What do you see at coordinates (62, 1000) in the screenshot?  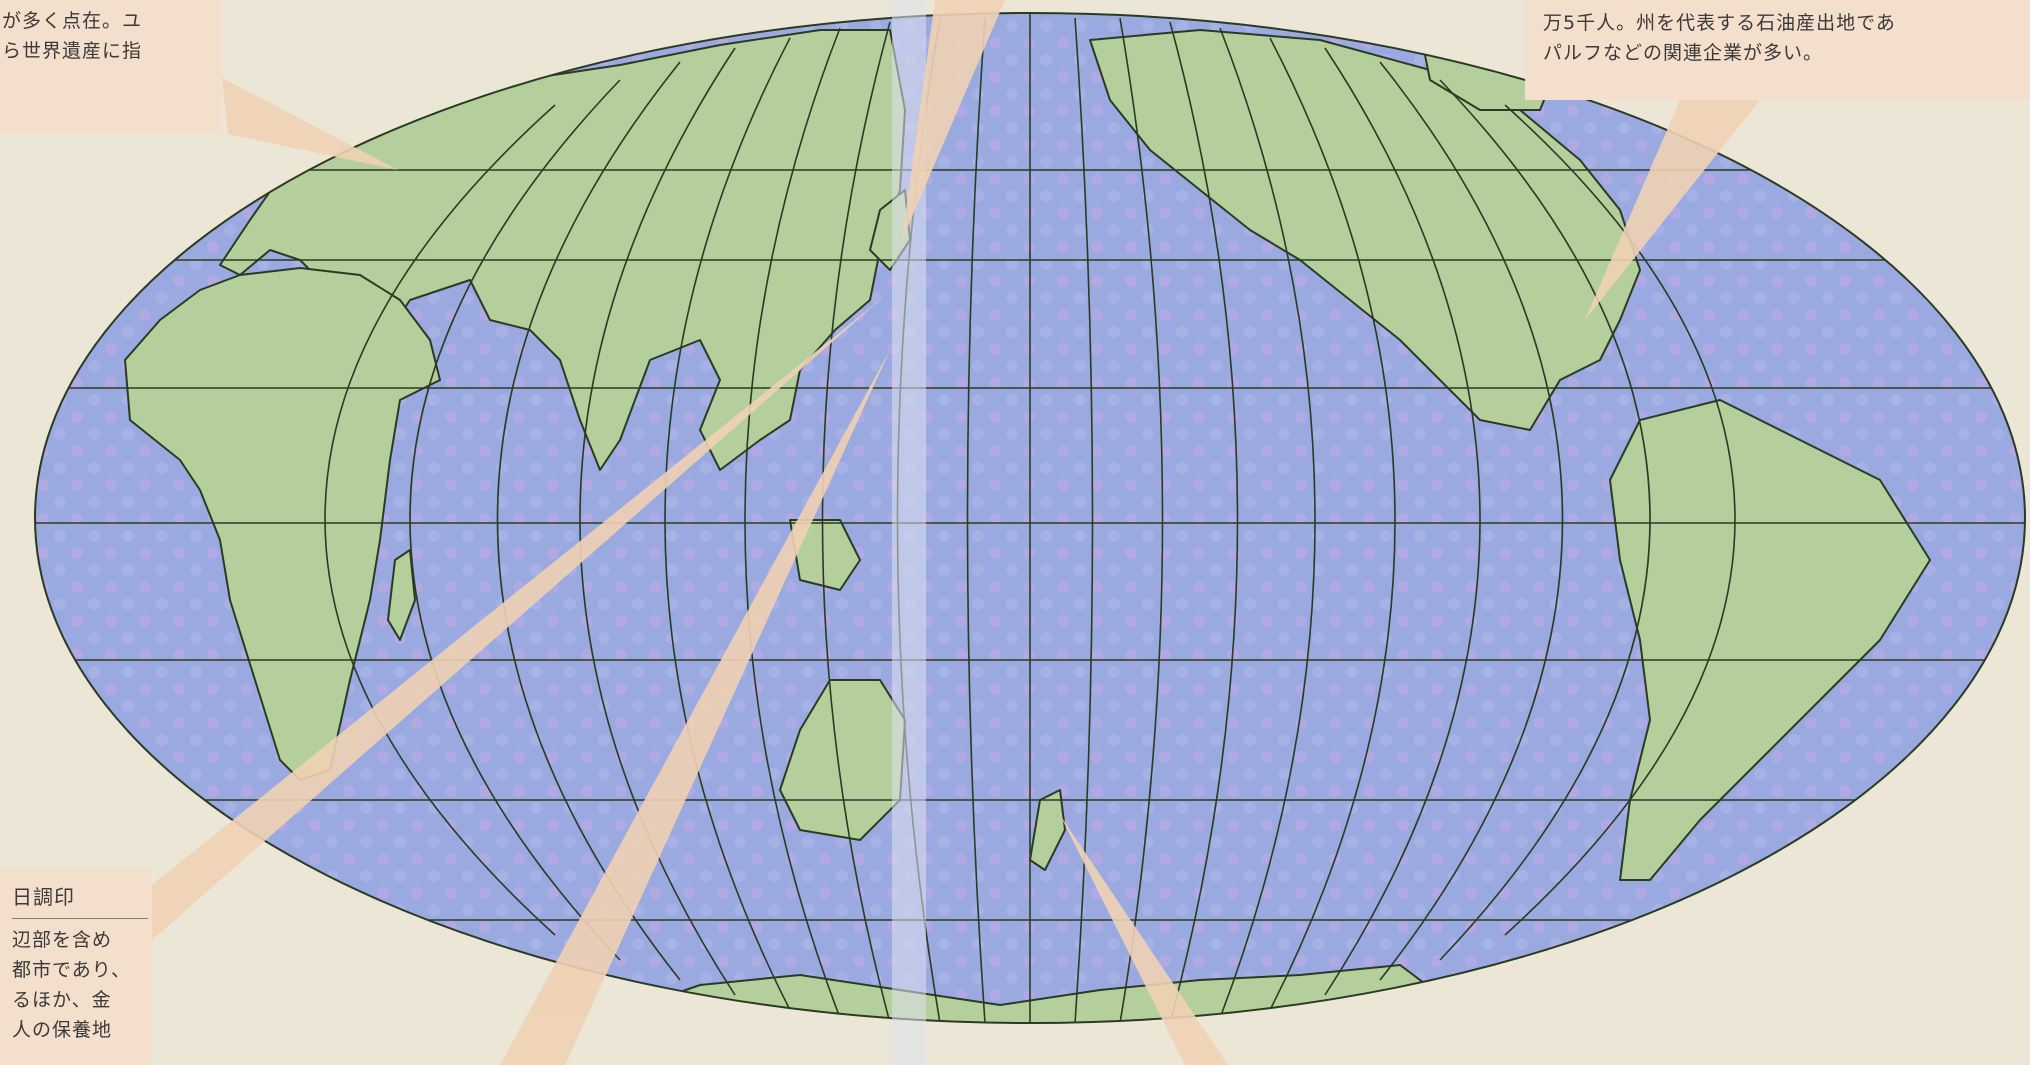 I see `callout-line: るほか、金` at bounding box center [62, 1000].